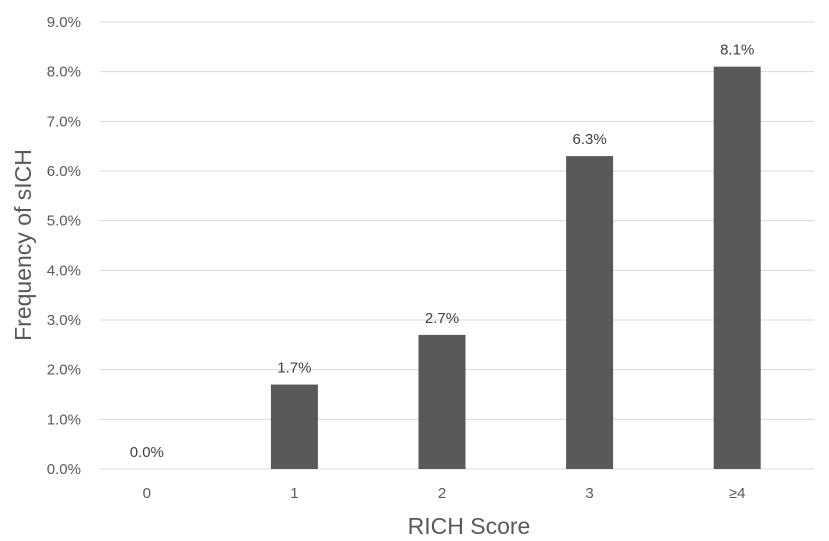 This screenshot has width=829, height=541. What do you see at coordinates (442, 318) in the screenshot?
I see `data-label: 2.7%` at bounding box center [442, 318].